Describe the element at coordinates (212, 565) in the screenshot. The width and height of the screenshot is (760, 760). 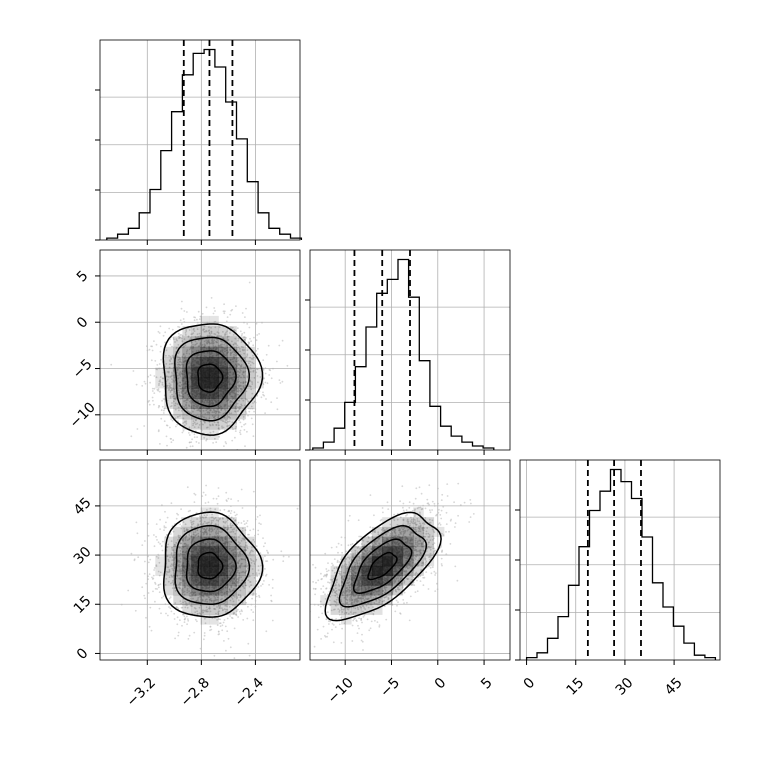
I see `contour-line` at that location.